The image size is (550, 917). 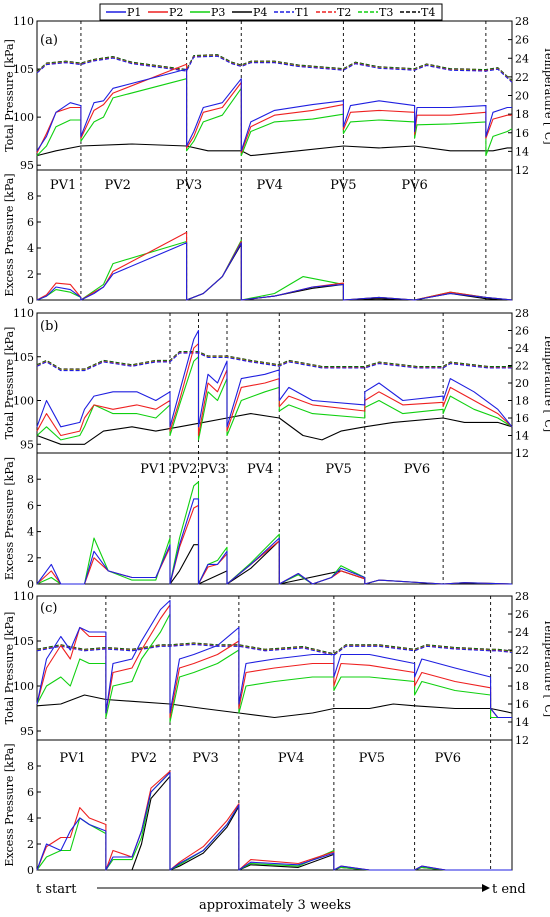 What do you see at coordinates (302, 12) in the screenshot?
I see `legend-label-t1: T1` at bounding box center [302, 12].